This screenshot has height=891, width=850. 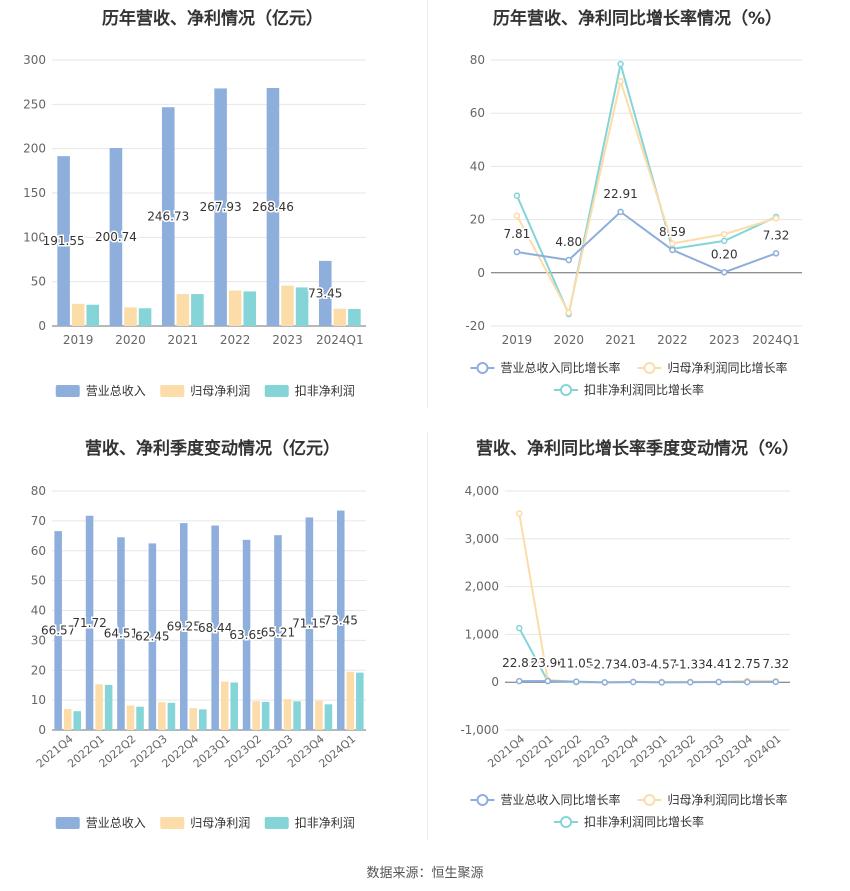 I want to click on data-label: 246.73, so click(x=168, y=217).